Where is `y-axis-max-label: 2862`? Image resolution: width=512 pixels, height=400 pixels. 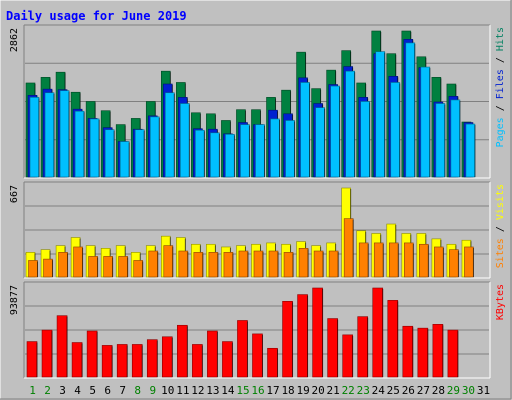
y-axis-max-label: 2862 is located at coordinates (14, 40).